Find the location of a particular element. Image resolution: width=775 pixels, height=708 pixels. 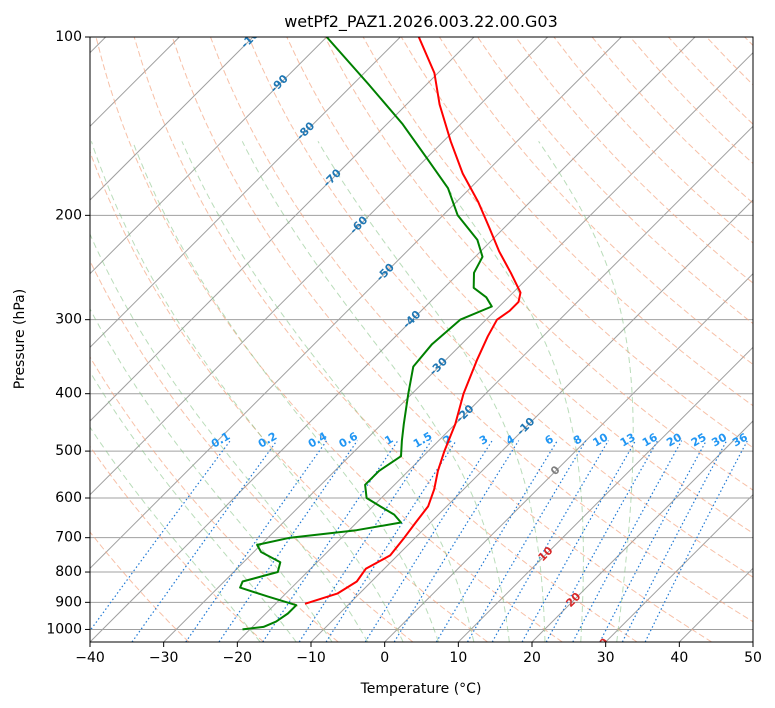

y-tick-label: 500 is located at coordinates (68, 451).